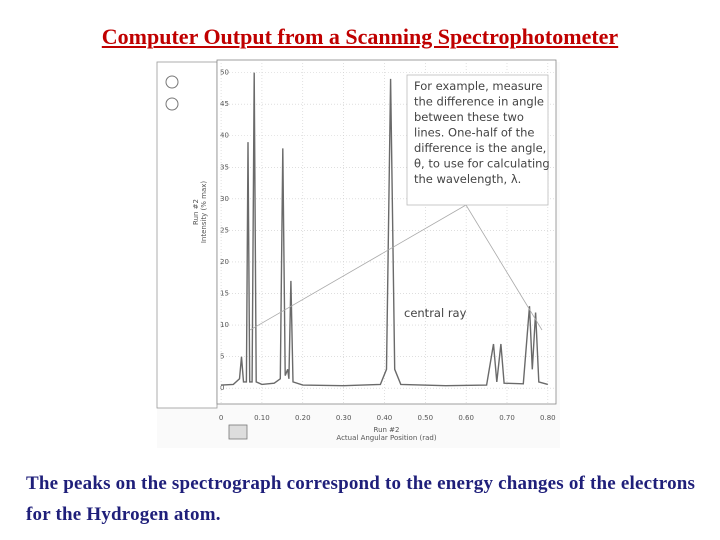 The height and width of the screenshot is (540, 720). What do you see at coordinates (479, 102) in the screenshot?
I see `annotation-line: the difference in angle` at bounding box center [479, 102].